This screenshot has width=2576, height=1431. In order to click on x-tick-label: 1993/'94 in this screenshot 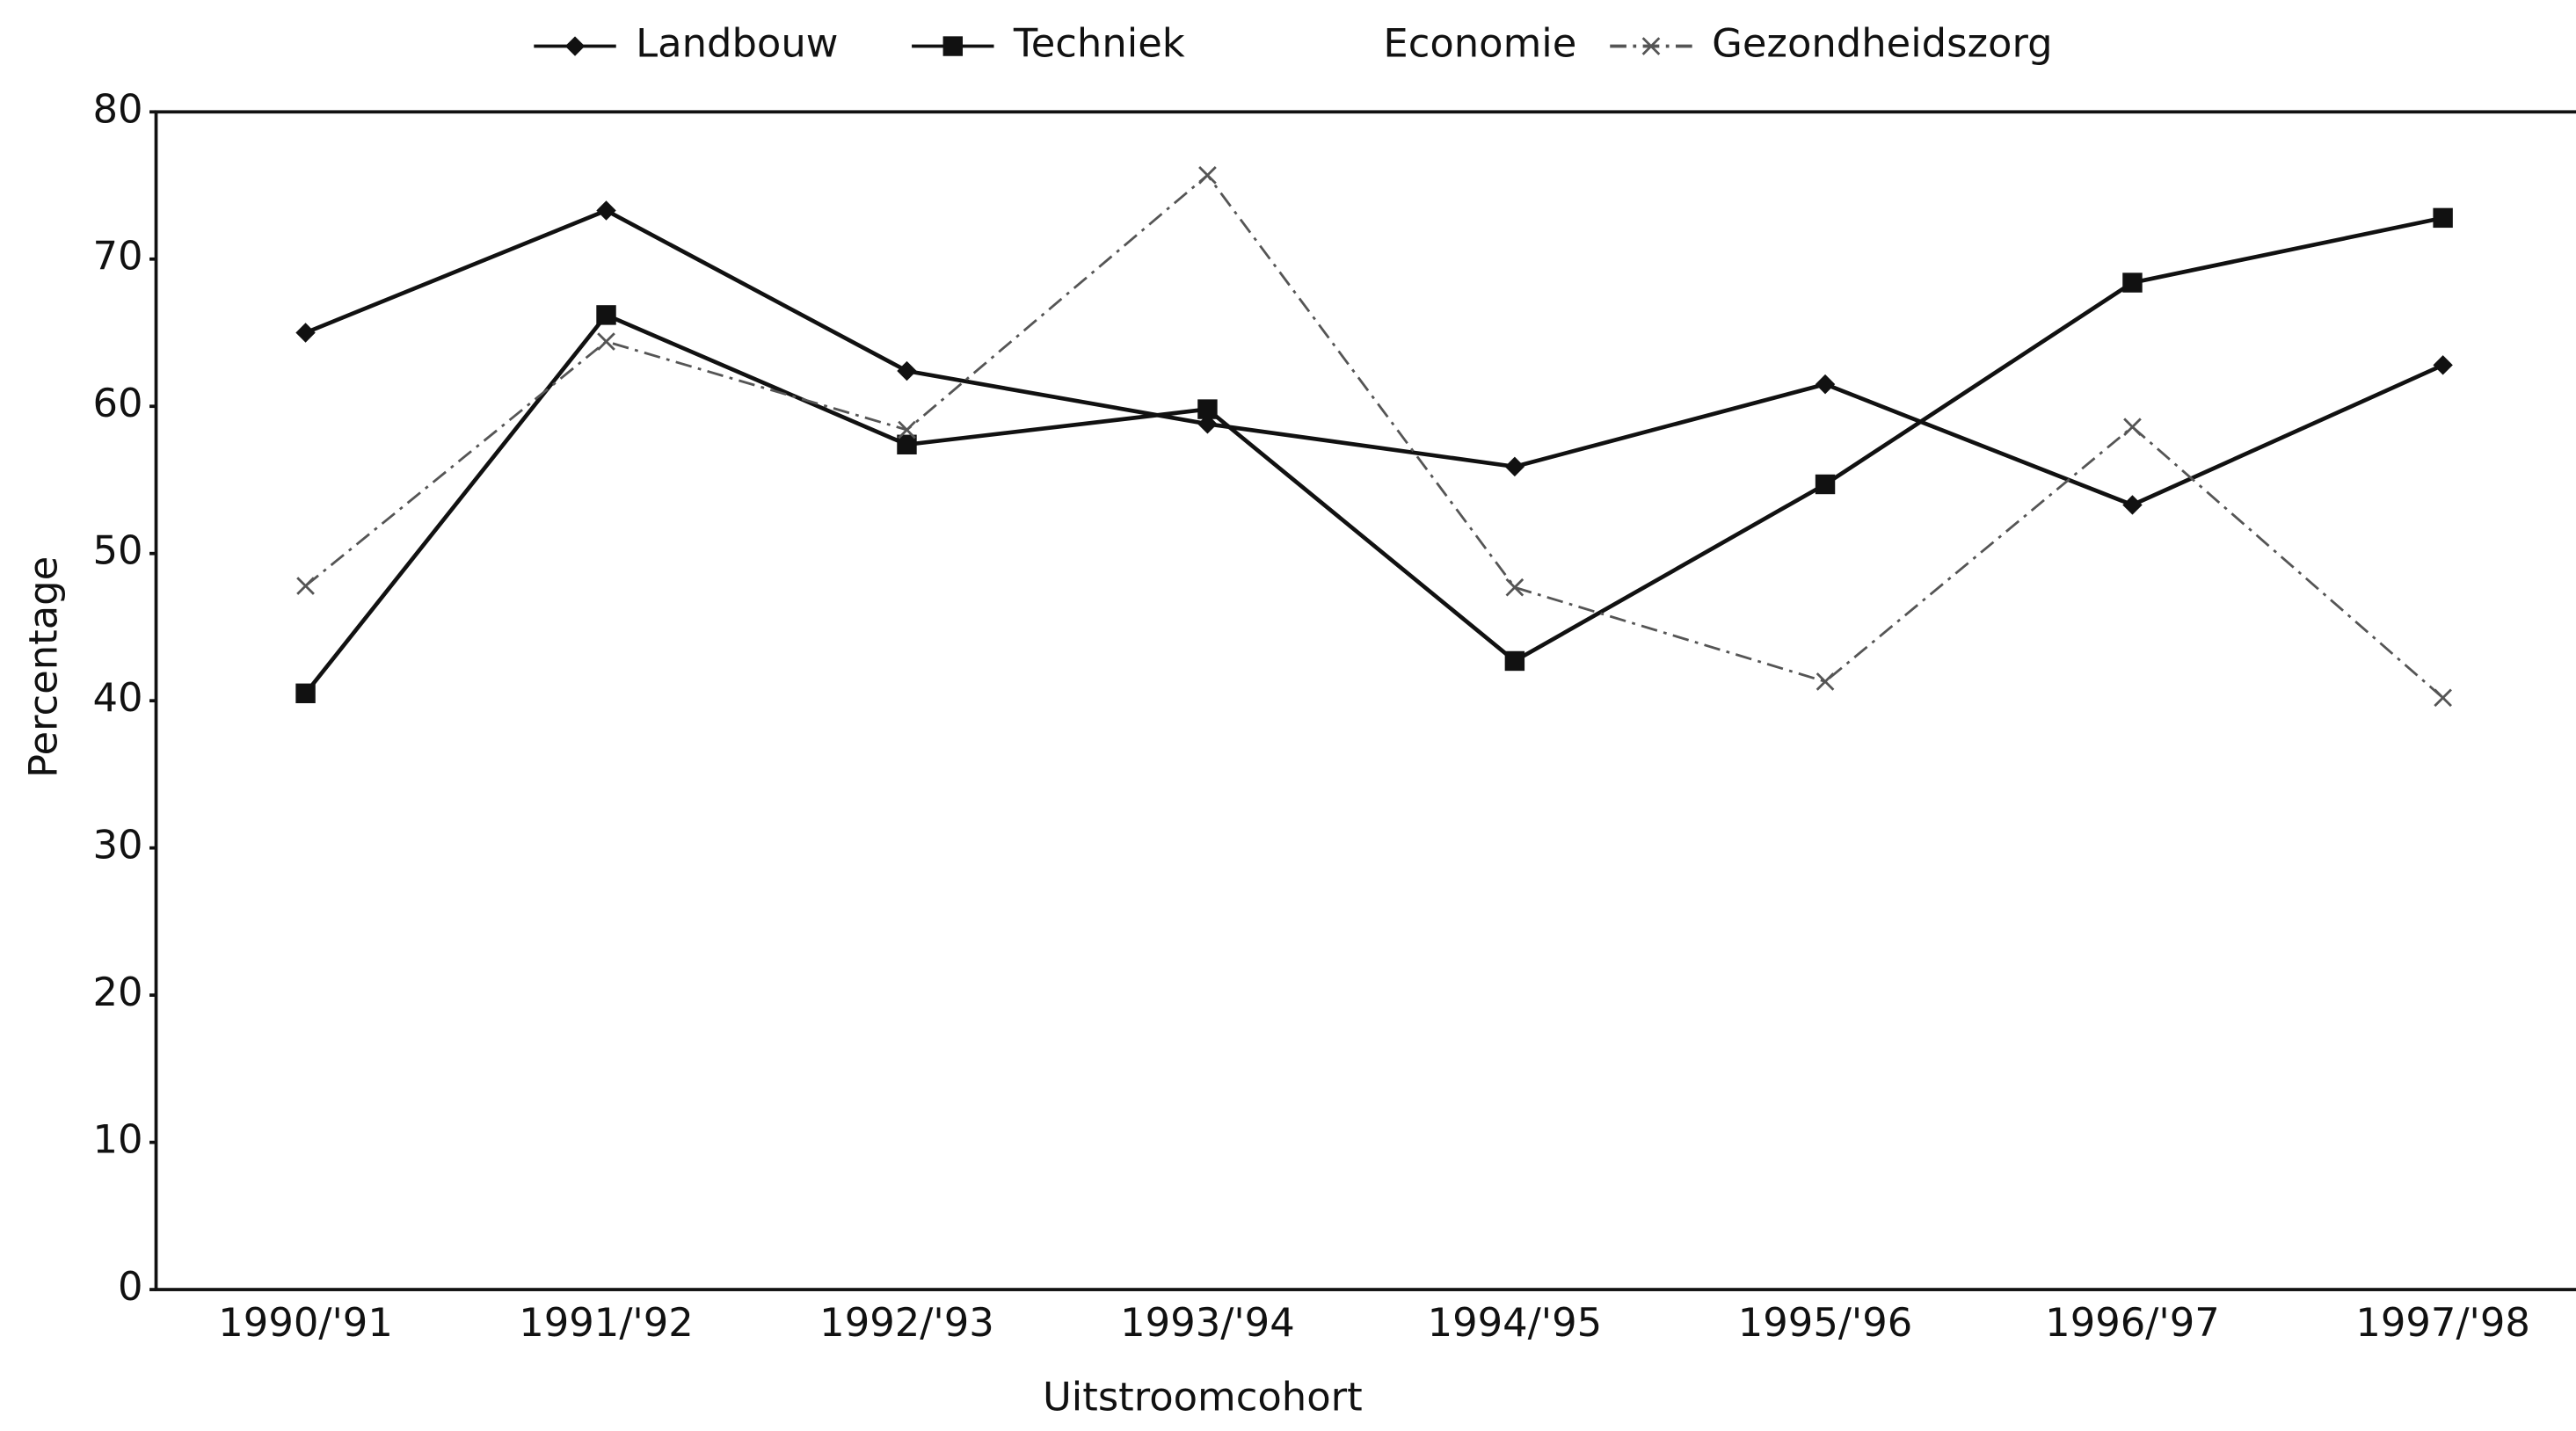, I will do `click(1207, 1322)`.